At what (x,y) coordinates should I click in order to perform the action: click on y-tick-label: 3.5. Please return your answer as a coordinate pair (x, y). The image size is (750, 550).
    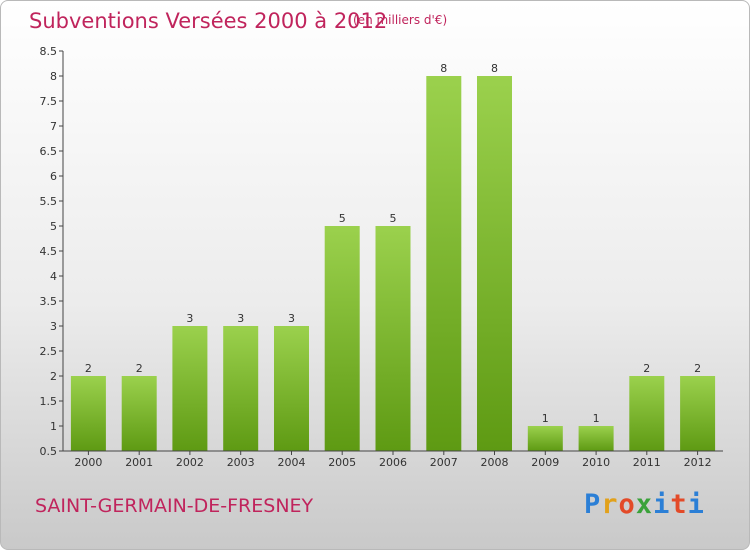
    Looking at the image, I should click on (49, 301).